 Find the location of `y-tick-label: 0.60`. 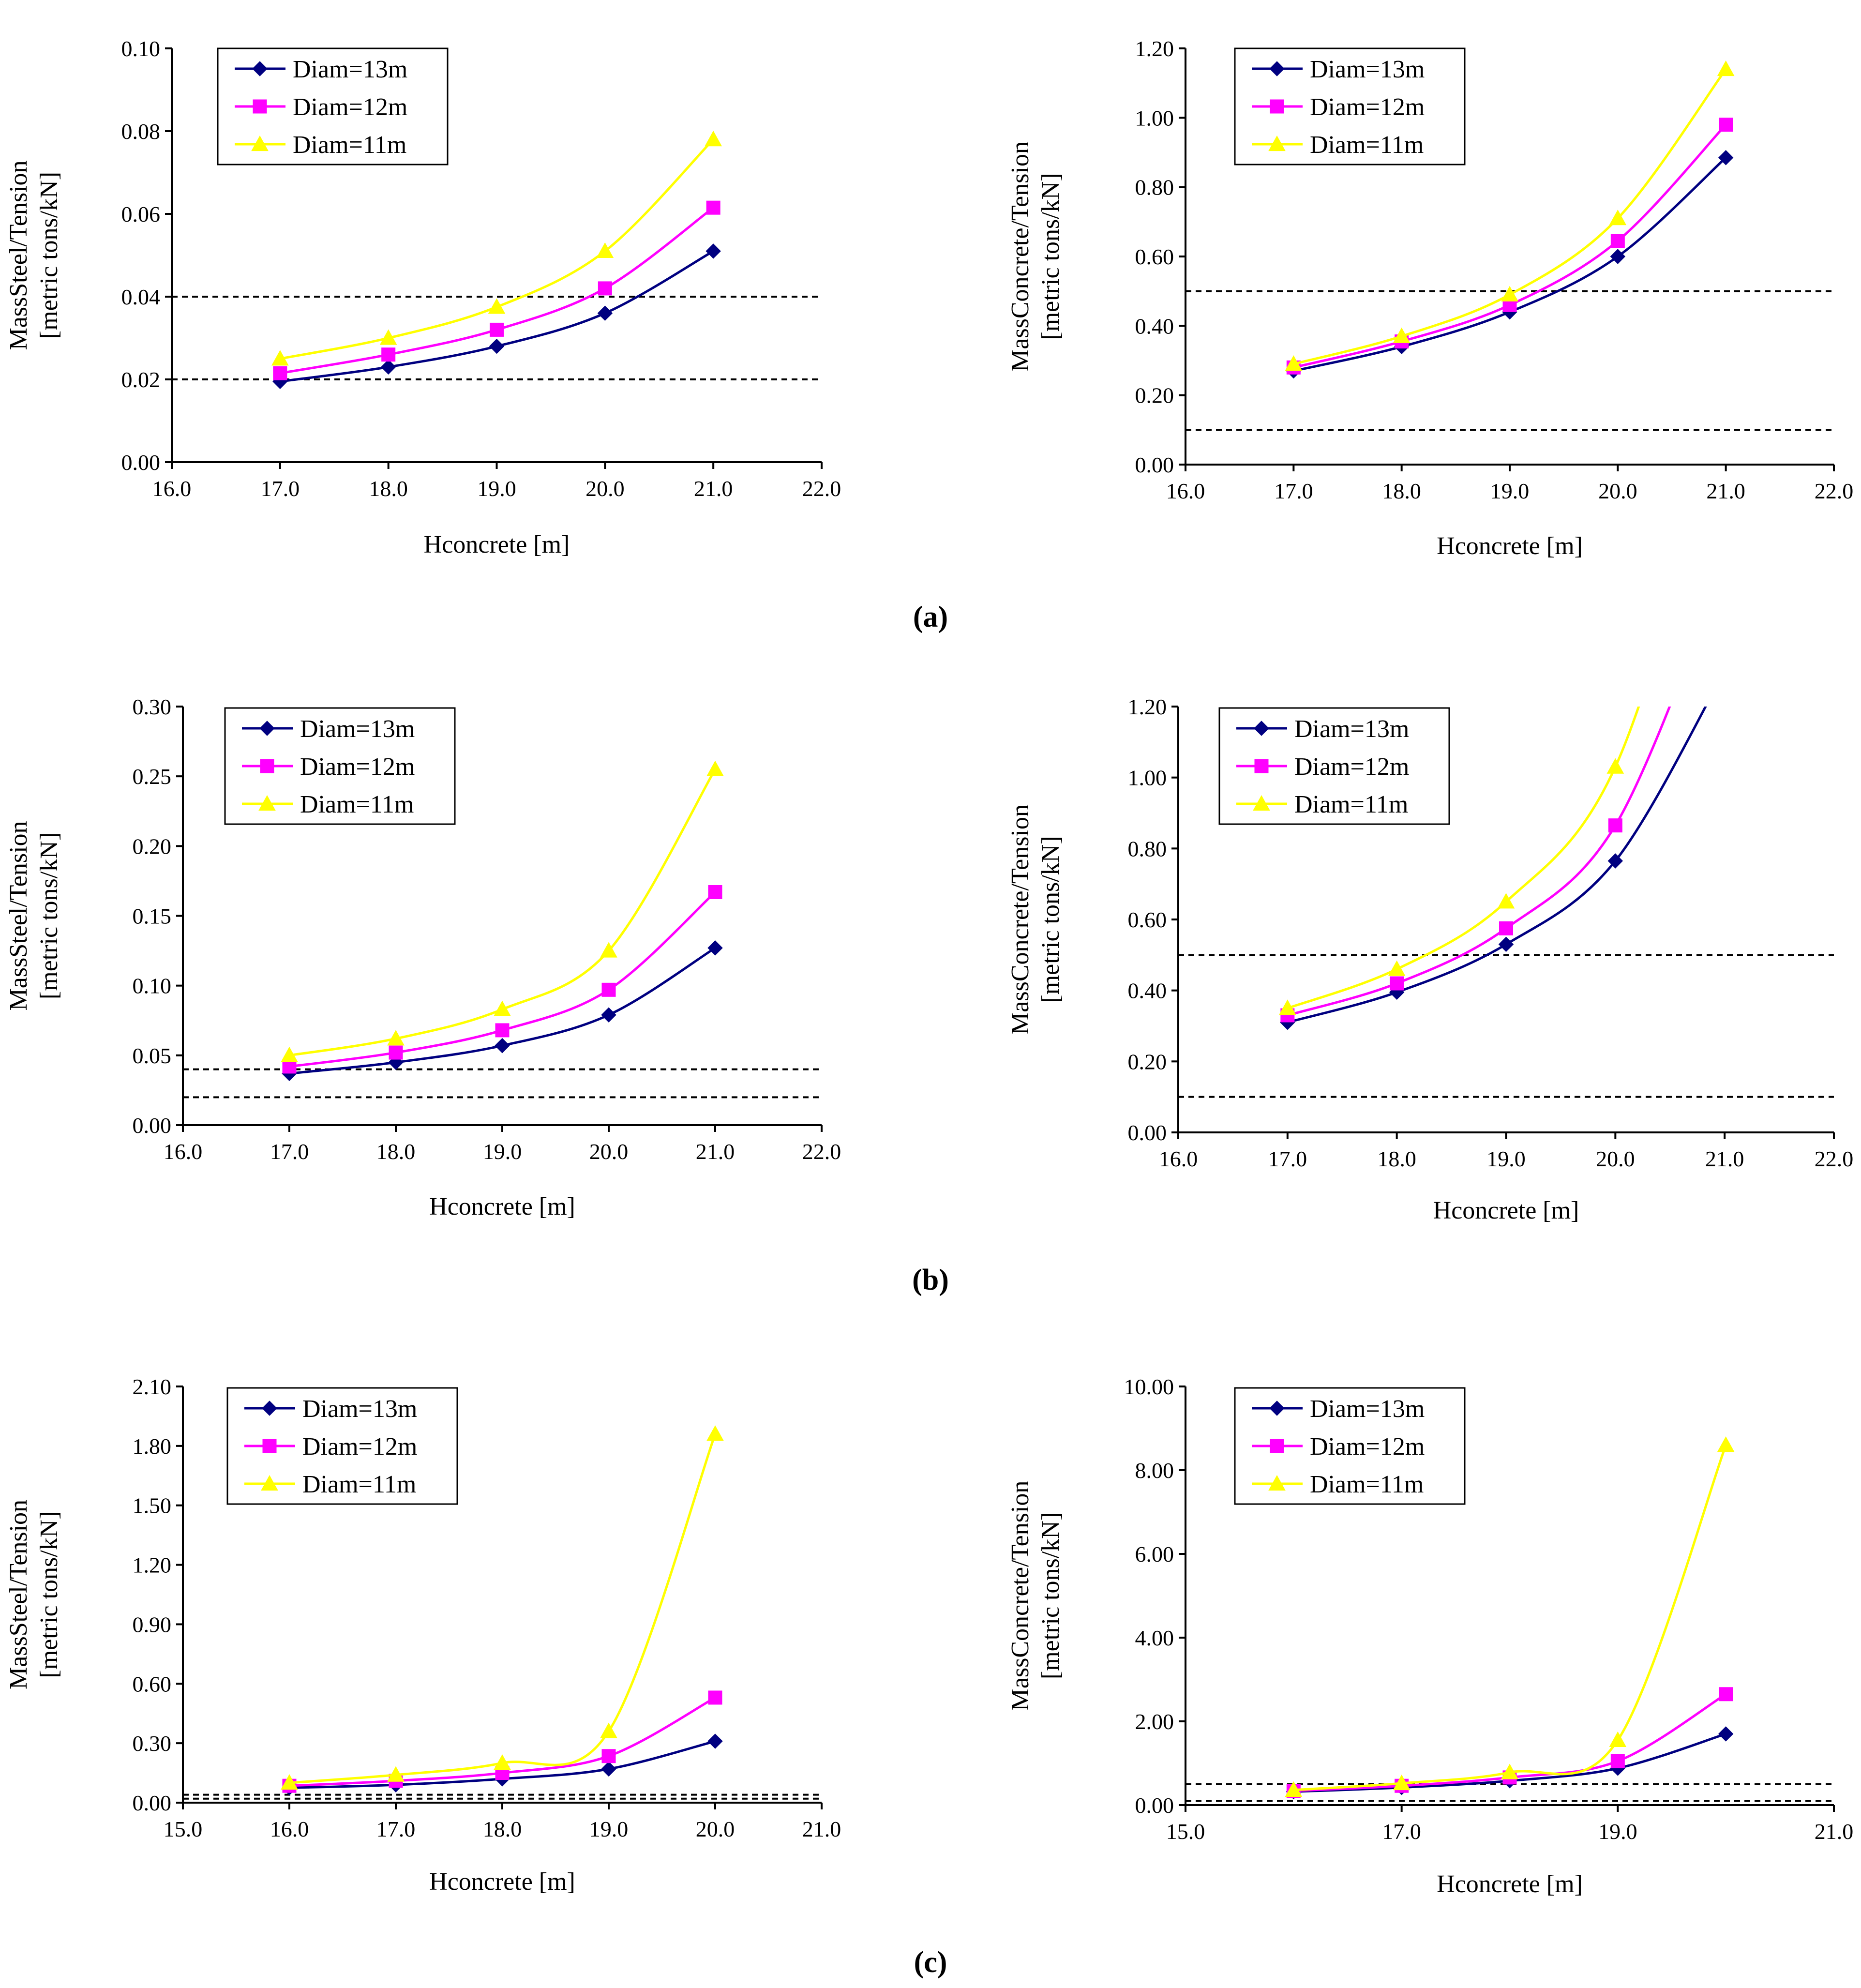

y-tick-label: 0.60 is located at coordinates (153, 1684).